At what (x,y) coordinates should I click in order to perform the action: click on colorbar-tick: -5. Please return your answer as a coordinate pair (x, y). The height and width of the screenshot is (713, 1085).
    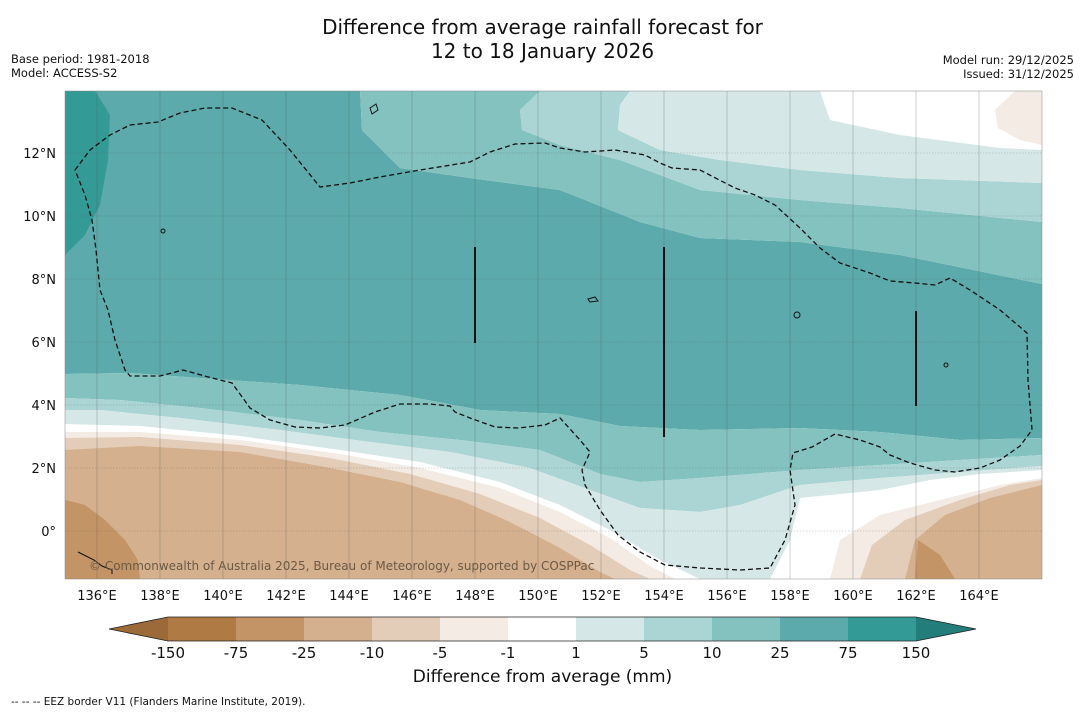
    Looking at the image, I should click on (440, 653).